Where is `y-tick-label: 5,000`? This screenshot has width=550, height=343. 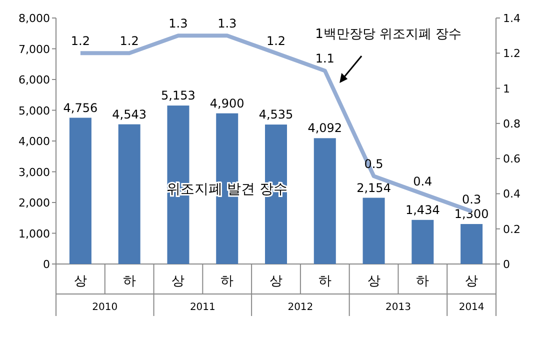 y-tick-label: 5,000 is located at coordinates (34, 111).